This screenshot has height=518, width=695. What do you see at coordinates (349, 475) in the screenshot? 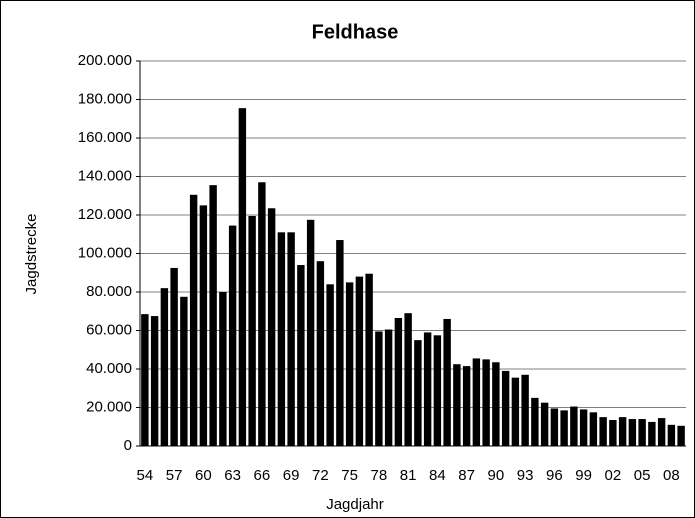
I see `x-tick-label: 75` at bounding box center [349, 475].